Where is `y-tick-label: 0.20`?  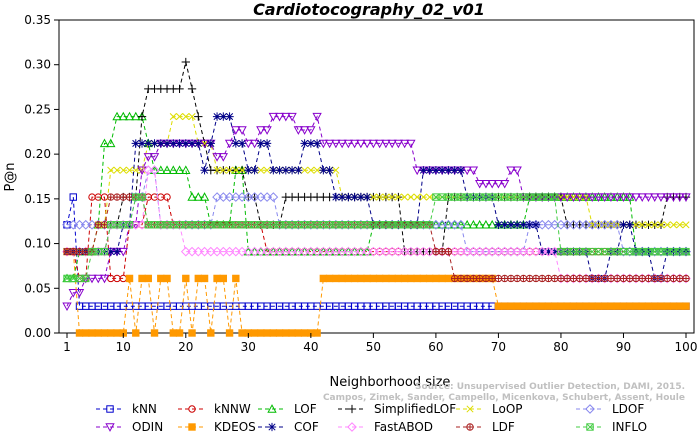
y-tick-label: 0.20 is located at coordinates (37, 154).